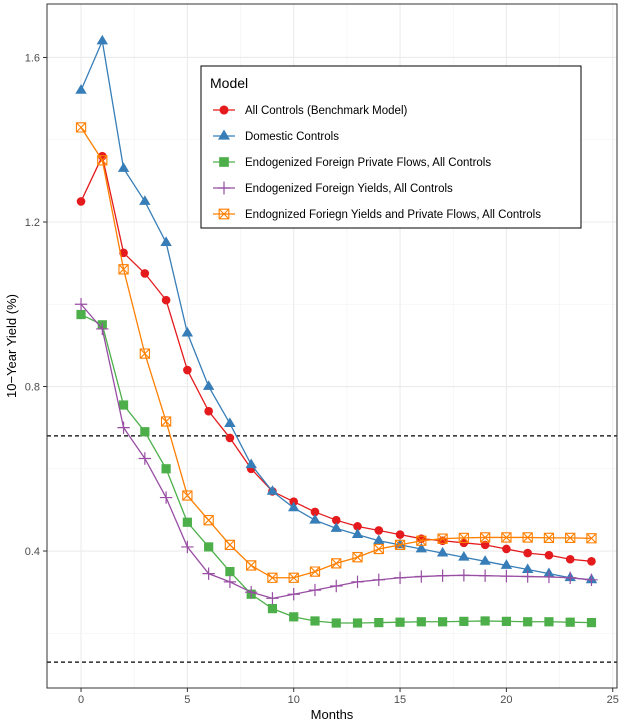 The width and height of the screenshot is (621, 723). Describe the element at coordinates (81, 700) in the screenshot. I see `x-tick-label: 0` at that location.